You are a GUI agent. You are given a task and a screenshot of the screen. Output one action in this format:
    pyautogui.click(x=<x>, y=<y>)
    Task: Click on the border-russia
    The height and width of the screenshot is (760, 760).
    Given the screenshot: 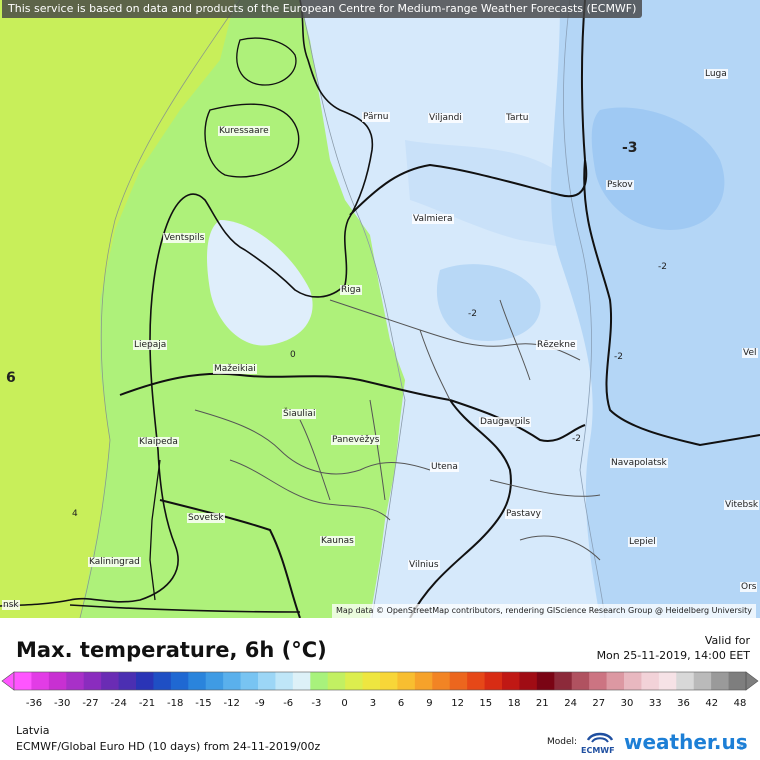 What is the action you would take?
    pyautogui.click(x=671, y=303)
    